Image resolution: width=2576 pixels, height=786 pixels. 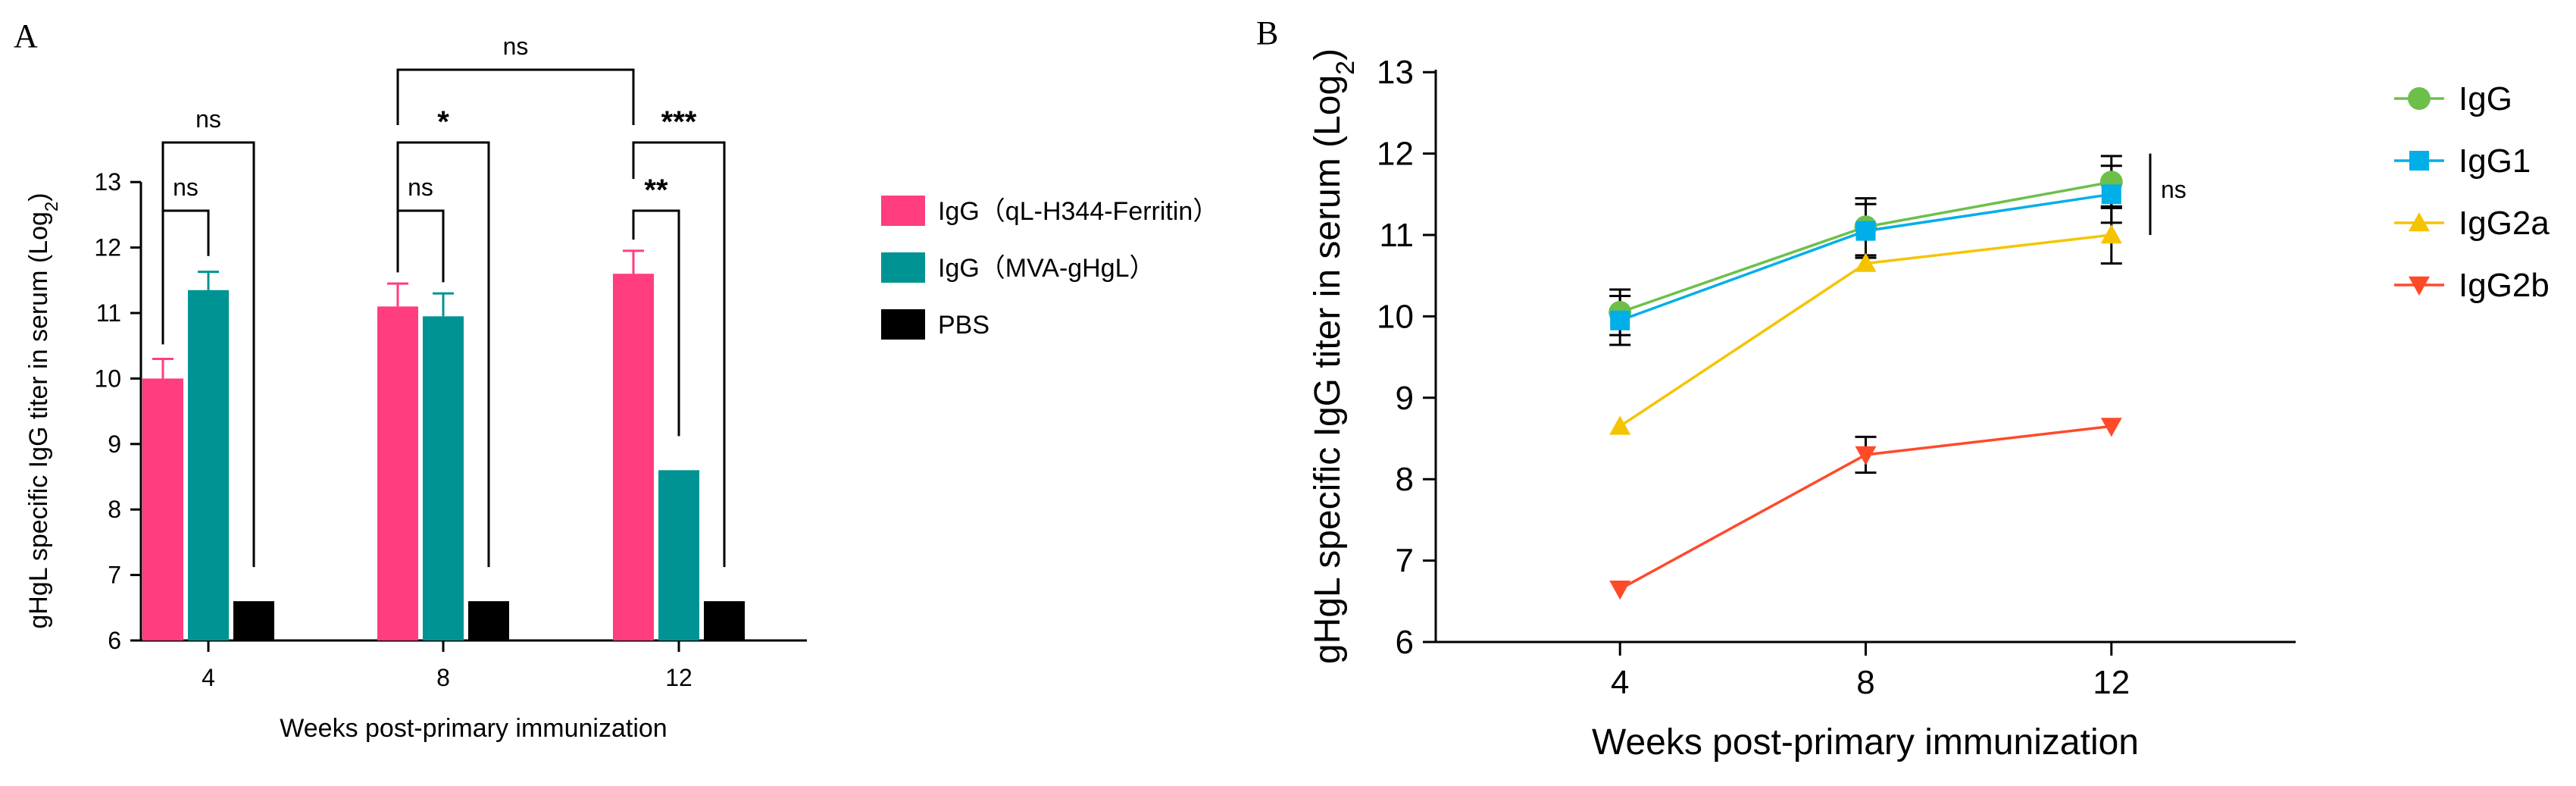 What do you see at coordinates (2111, 682) in the screenshot?
I see `panel-b-x-tick-label: 12` at bounding box center [2111, 682].